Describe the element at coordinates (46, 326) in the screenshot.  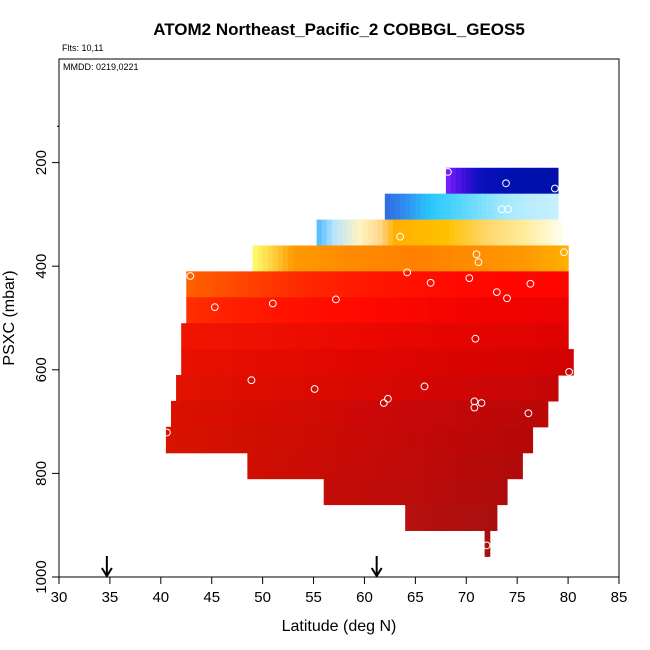
I see `y-axis: 200 400 600 800 1000` at that location.